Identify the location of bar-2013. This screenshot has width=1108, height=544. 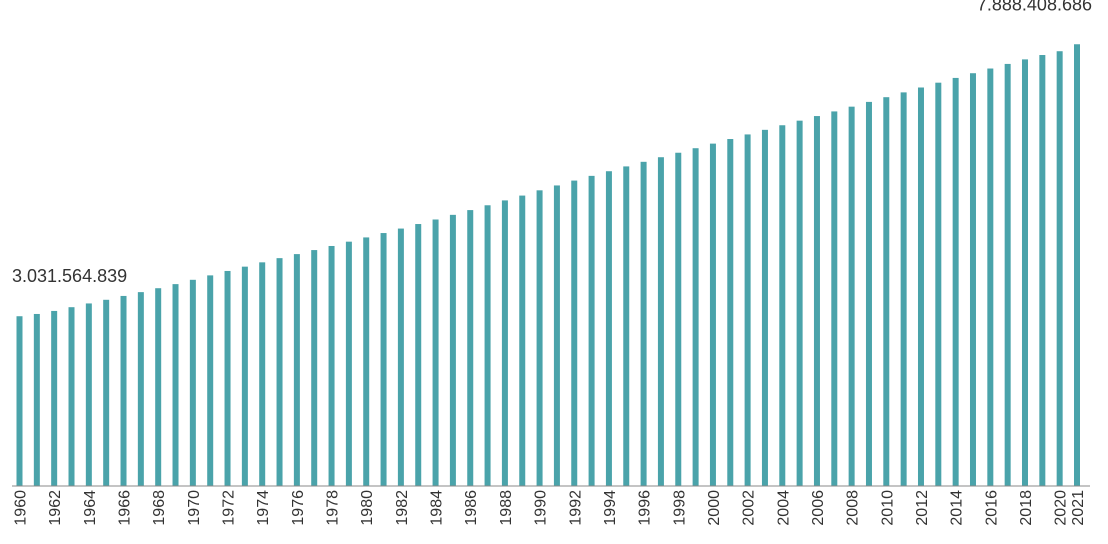
(938, 284).